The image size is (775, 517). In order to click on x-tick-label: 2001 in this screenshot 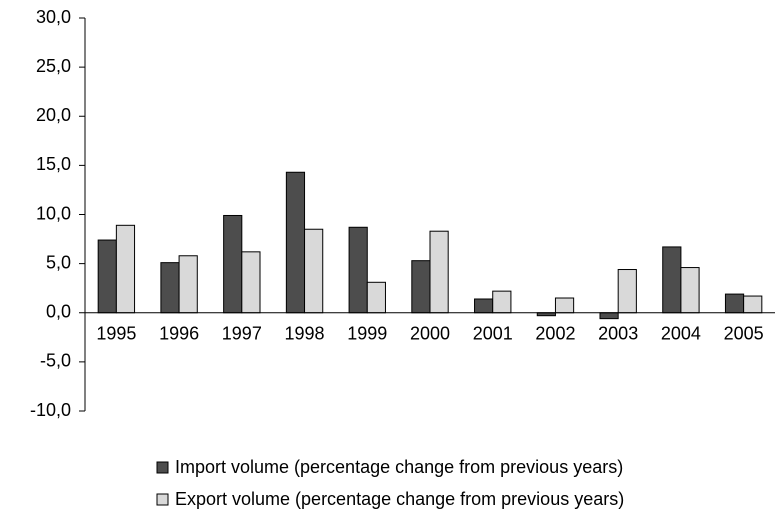, I will do `click(493, 334)`.